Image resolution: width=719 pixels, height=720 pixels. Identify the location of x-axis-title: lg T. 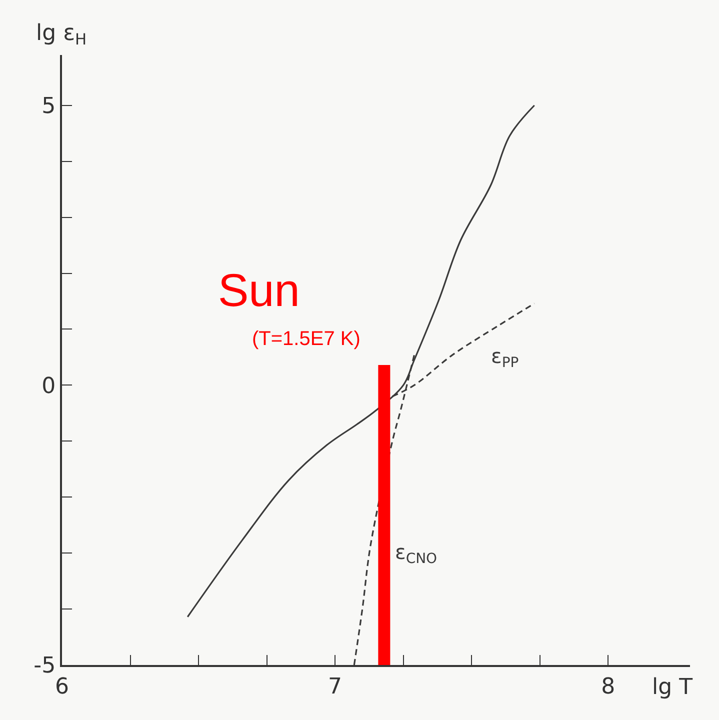
(673, 687).